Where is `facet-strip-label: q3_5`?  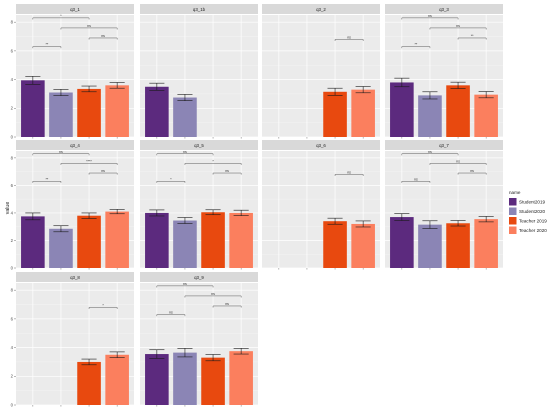 facet-strip-label: q3_5 is located at coordinates (199, 145).